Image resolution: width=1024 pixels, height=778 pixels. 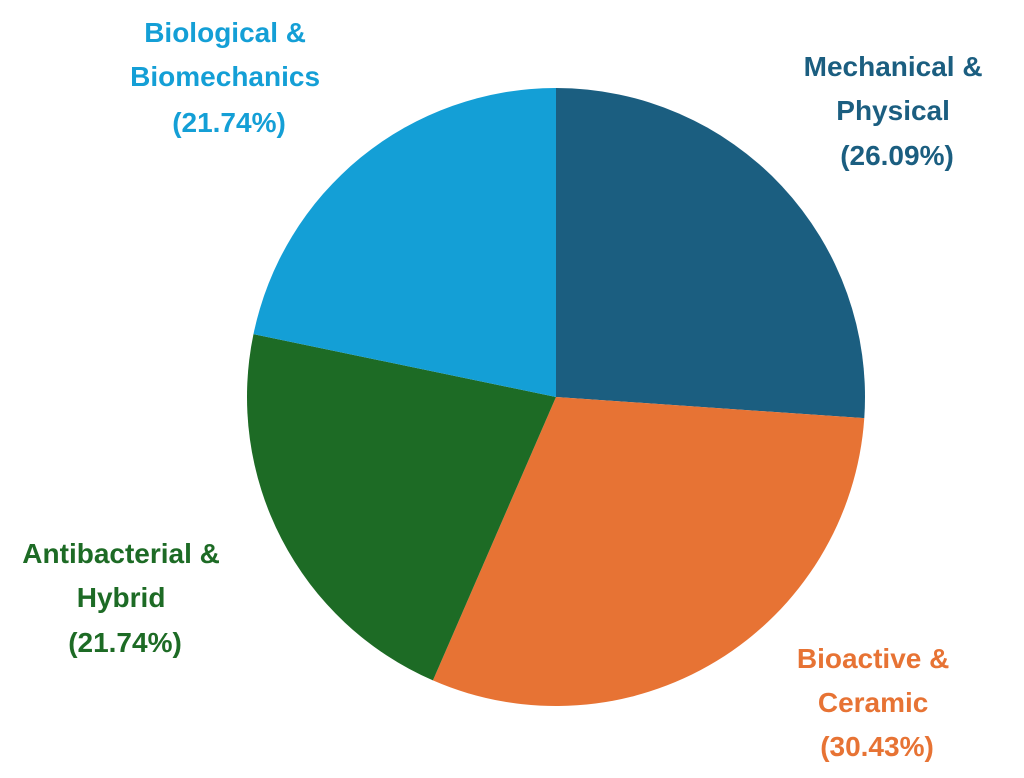 I want to click on slice-label-antibacterial-hybrid: Antibacterial & Hybrid (21.74%), so click(x=124, y=598).